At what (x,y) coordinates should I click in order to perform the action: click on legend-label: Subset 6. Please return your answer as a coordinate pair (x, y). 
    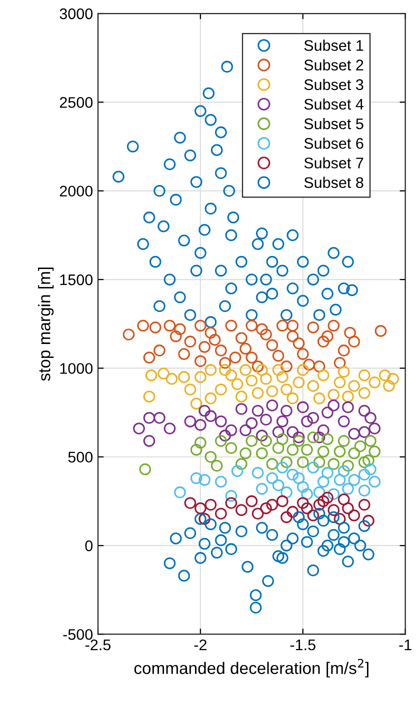
    Looking at the image, I should click on (334, 143).